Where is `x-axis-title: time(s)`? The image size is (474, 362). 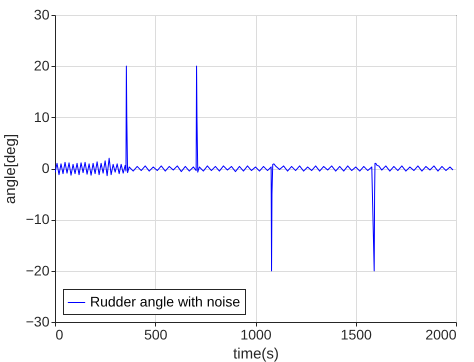 x-axis-title: time(s) is located at coordinates (256, 354).